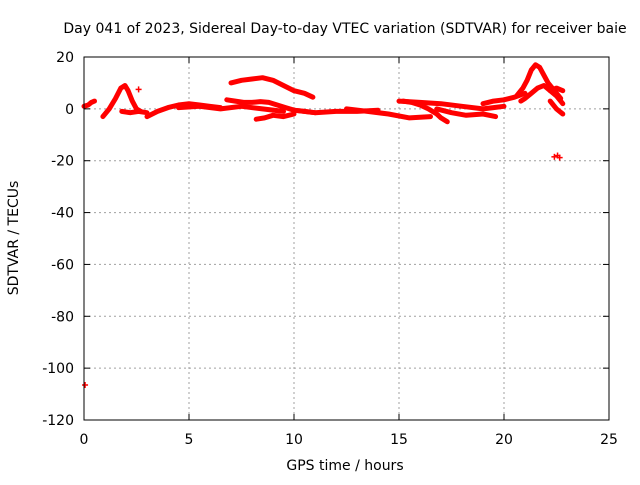 This screenshot has height=485, width=640. What do you see at coordinates (65, 58) in the screenshot?
I see `y-tick-label: 20` at bounding box center [65, 58].